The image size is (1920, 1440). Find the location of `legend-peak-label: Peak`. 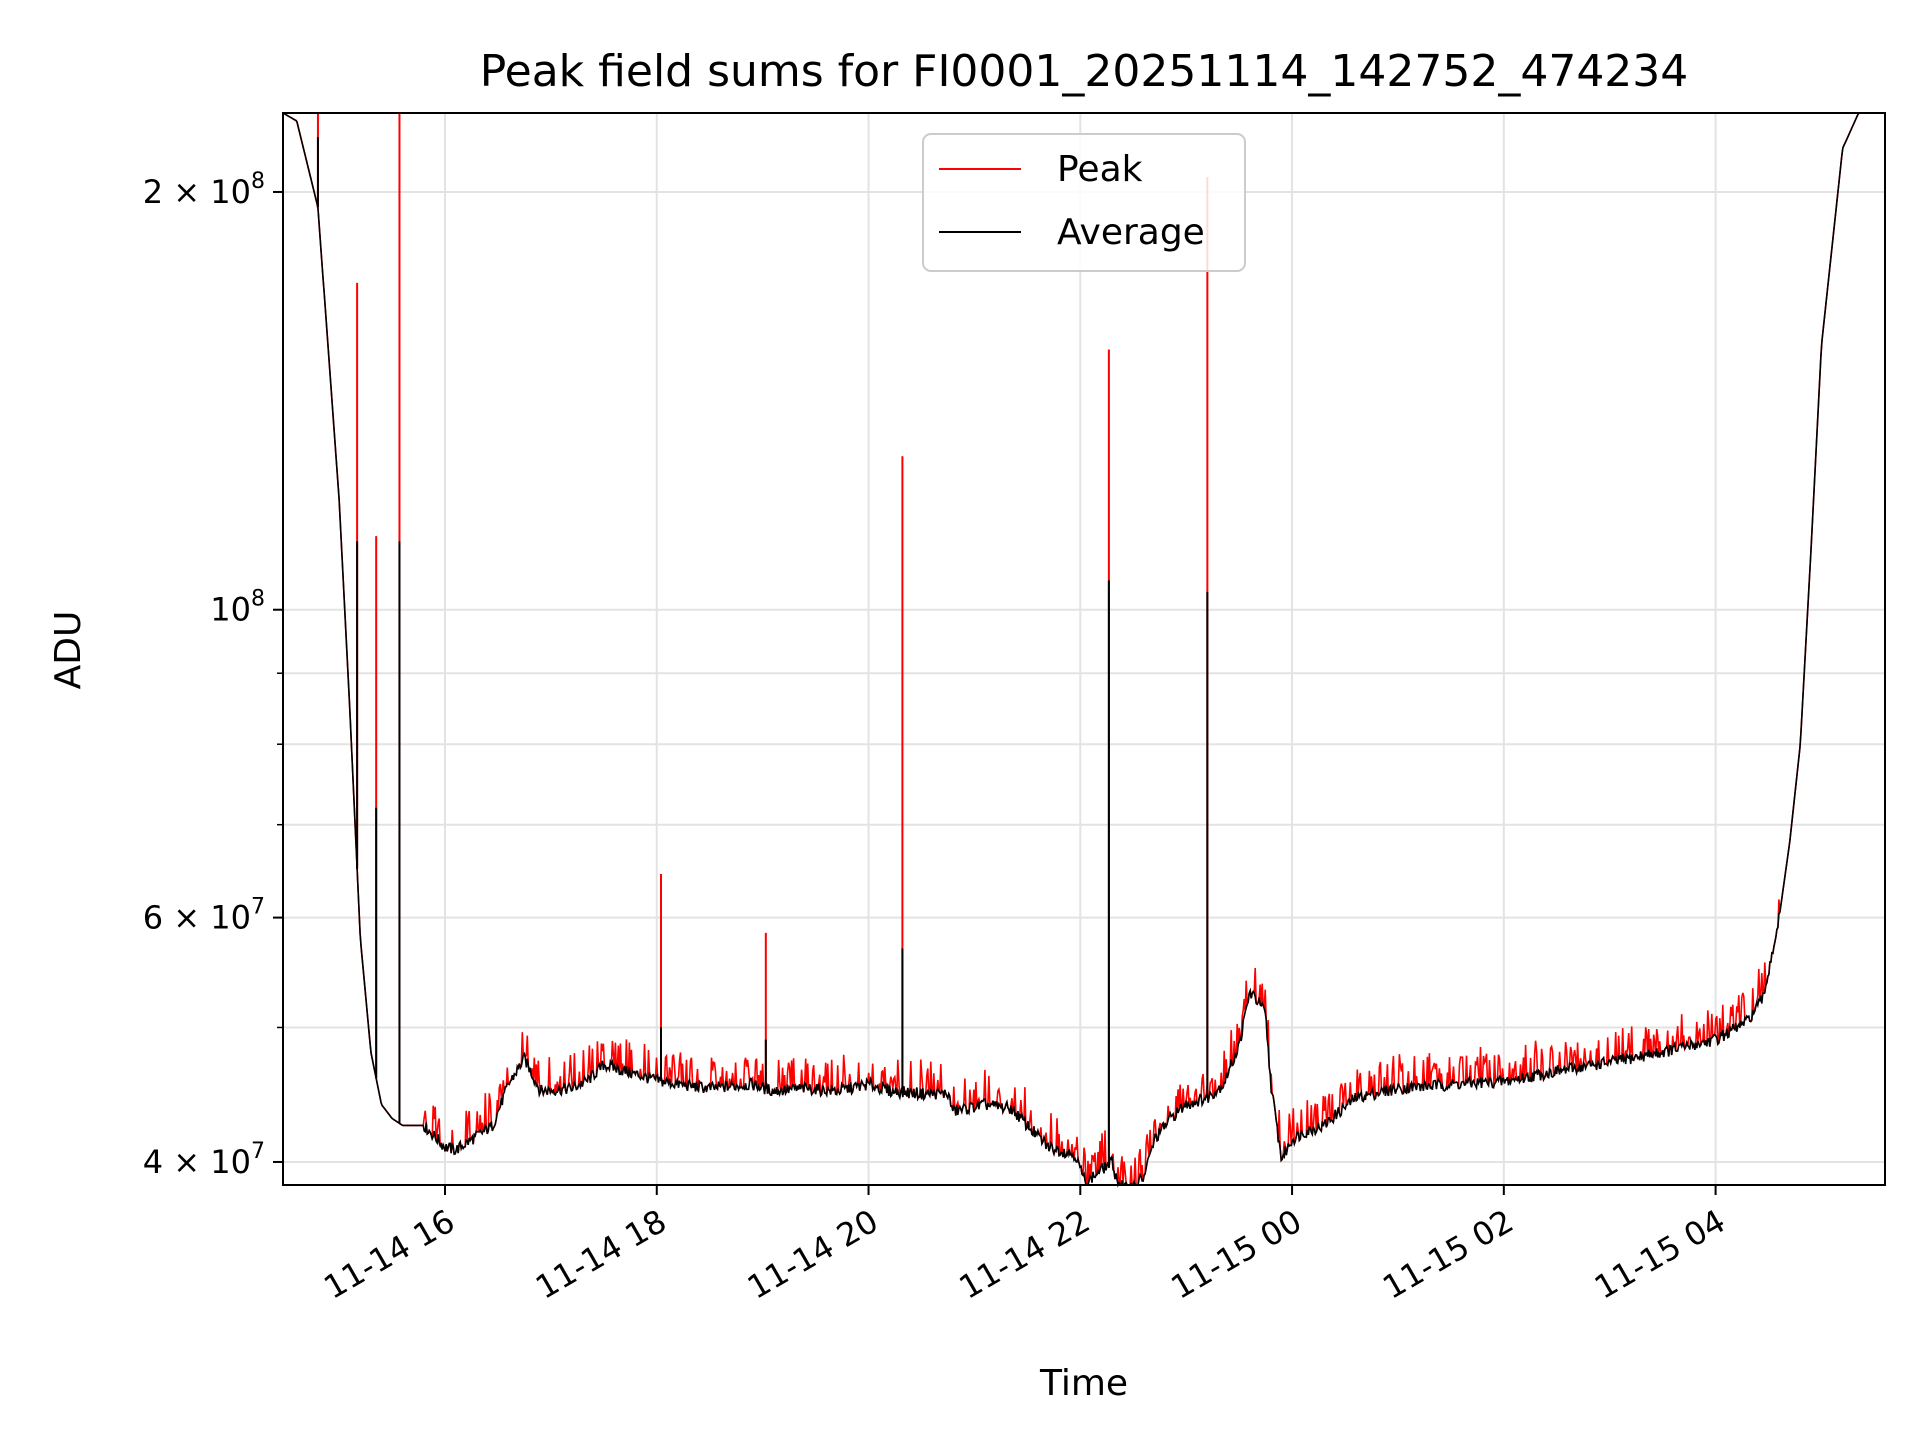

legend-peak-label: Peak is located at coordinates (1100, 169).